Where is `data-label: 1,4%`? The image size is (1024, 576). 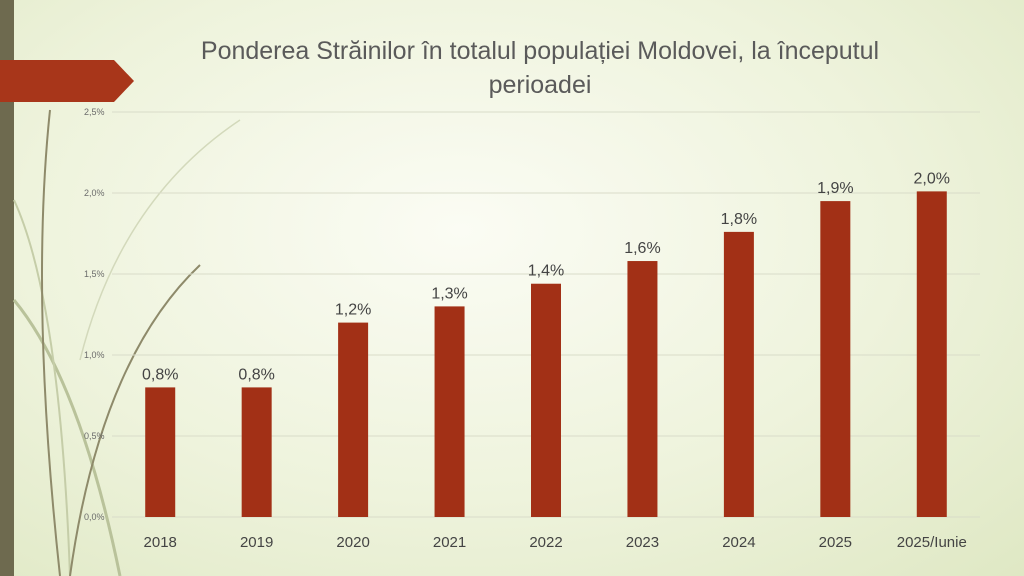 data-label: 1,4% is located at coordinates (546, 271).